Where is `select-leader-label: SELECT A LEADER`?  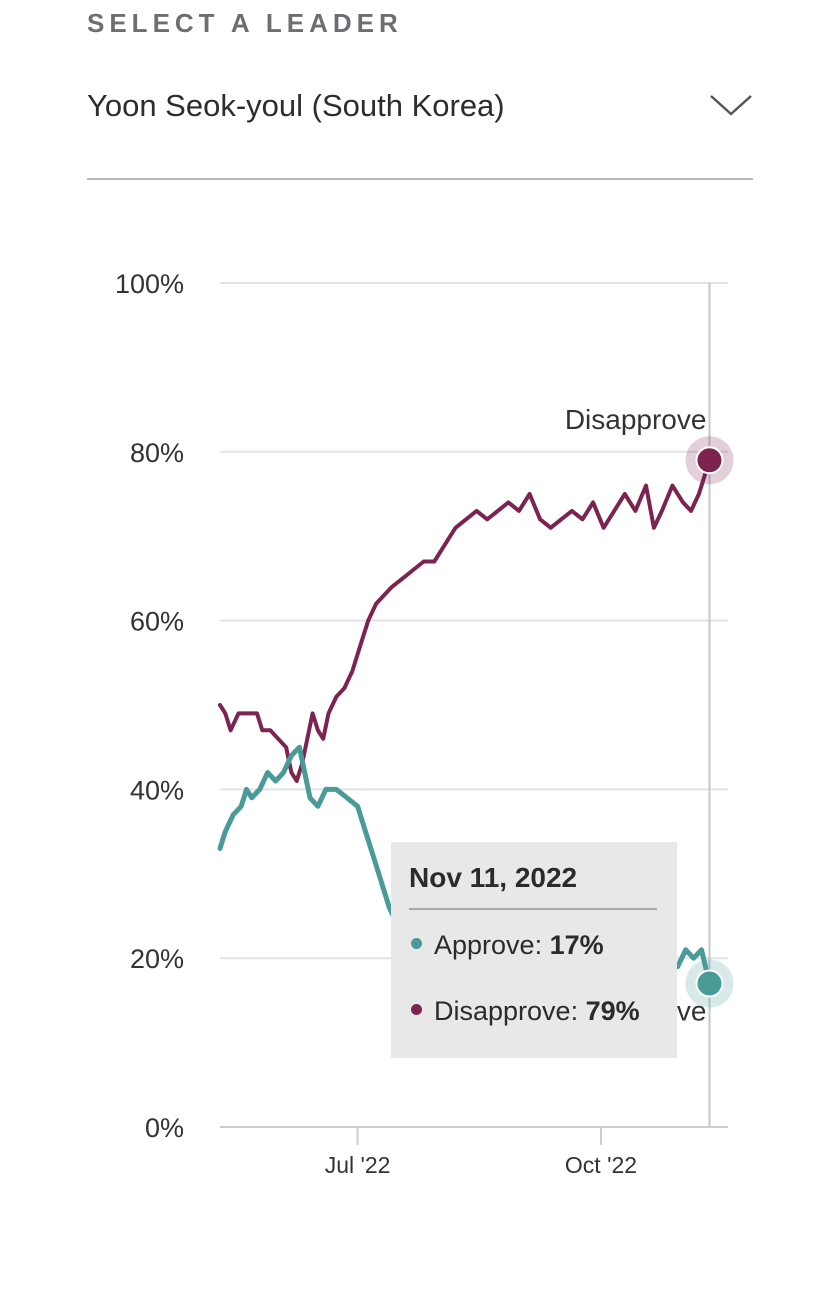 select-leader-label: SELECT A LEADER is located at coordinates (245, 23).